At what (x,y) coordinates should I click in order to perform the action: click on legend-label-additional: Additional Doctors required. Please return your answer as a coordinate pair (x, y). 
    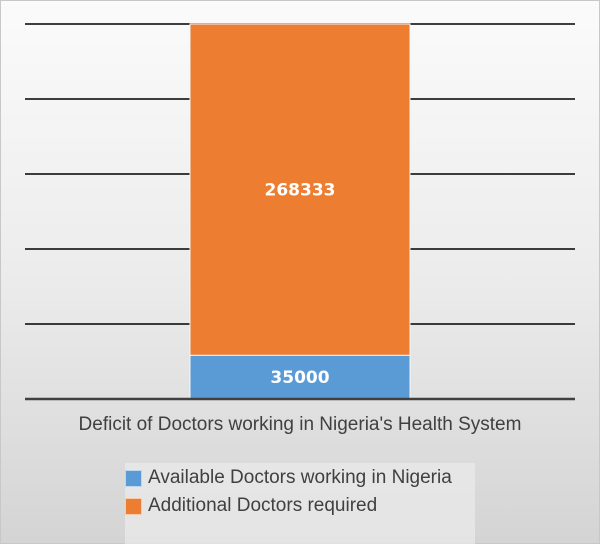
    Looking at the image, I should click on (263, 505).